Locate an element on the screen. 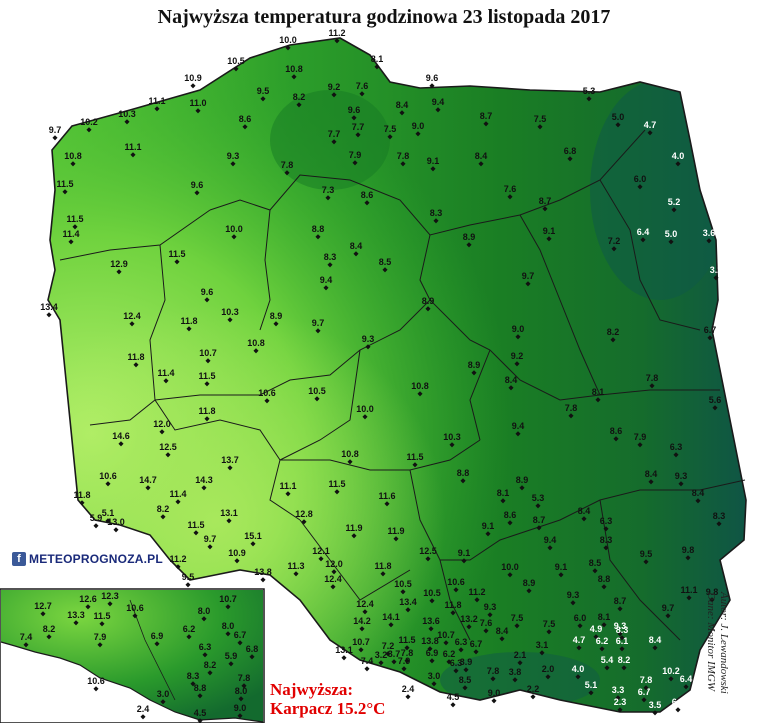 The height and width of the screenshot is (723, 768). map-station-value: 4.9 is located at coordinates (596, 629).